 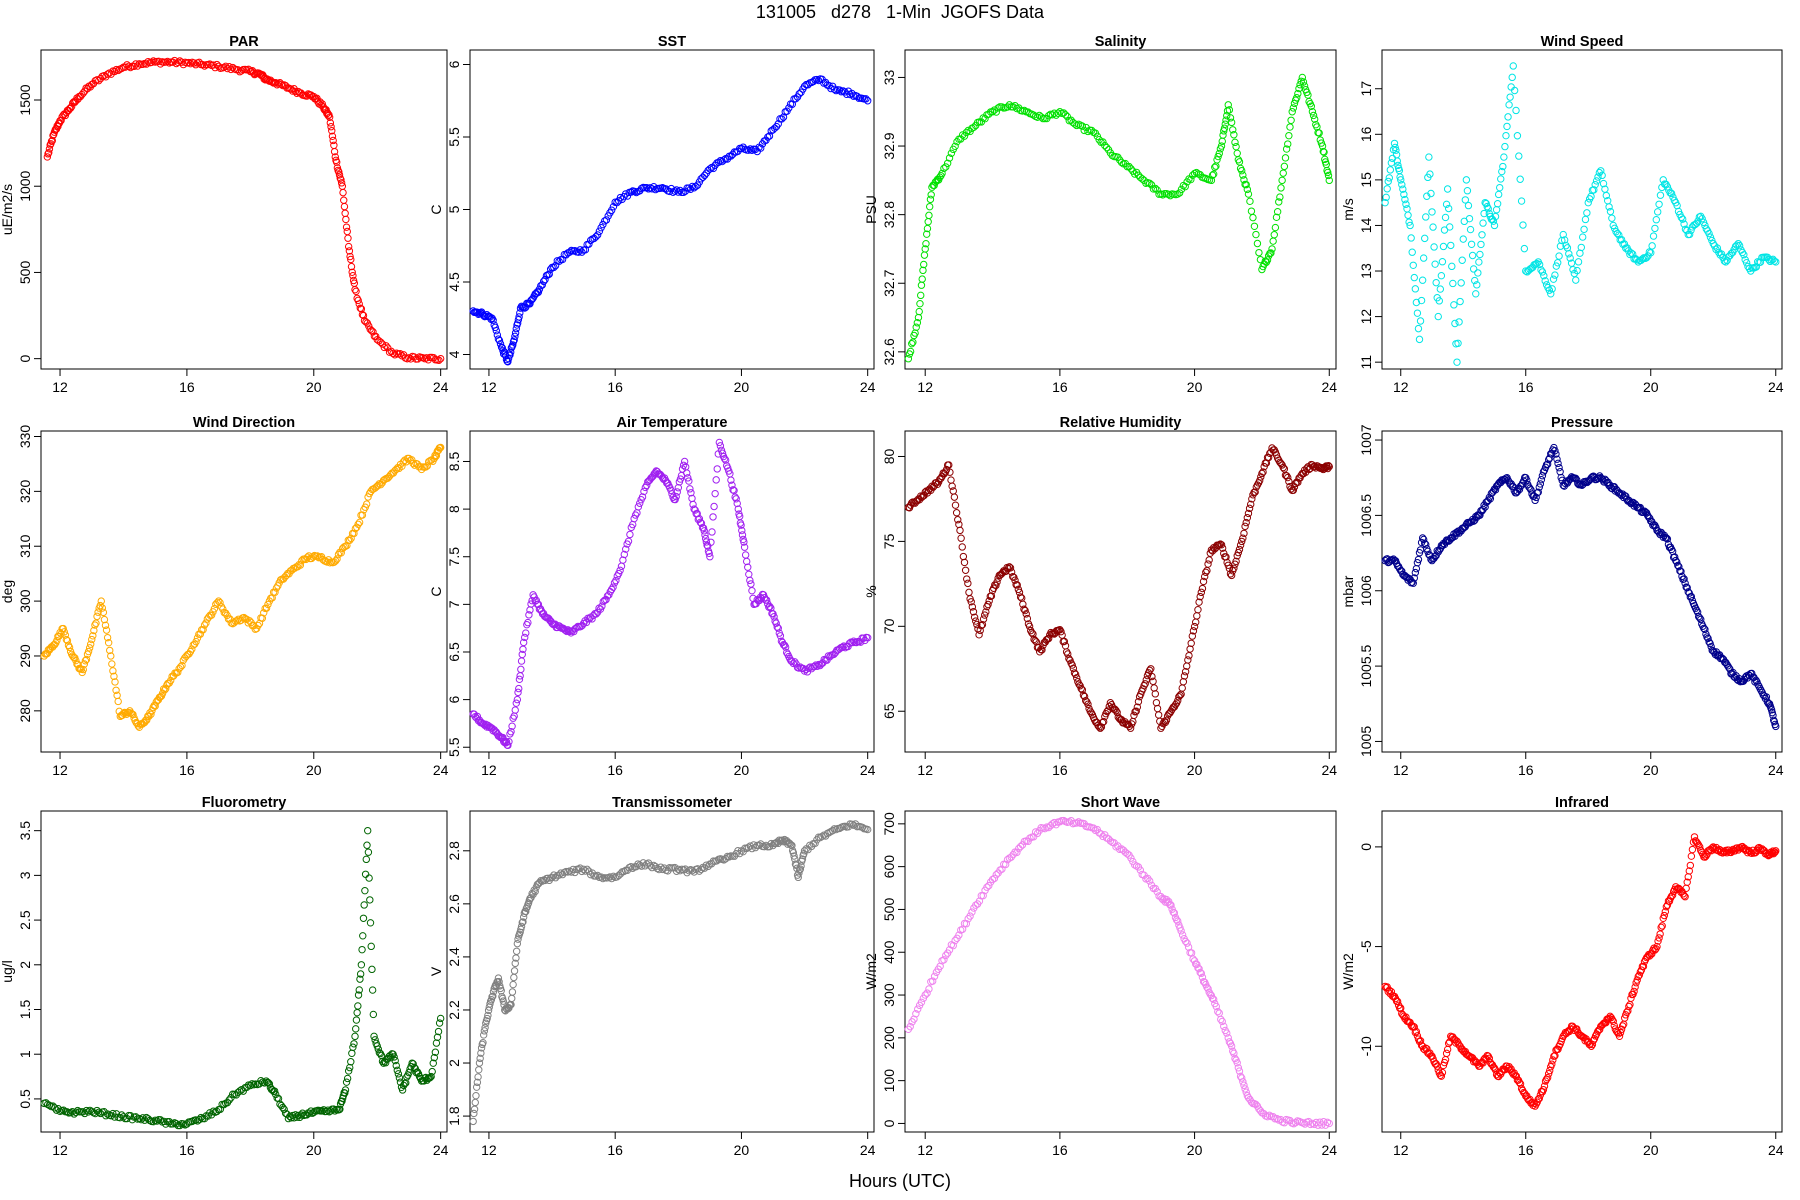 I want to click on y-tick-label: 8, so click(x=454, y=509).